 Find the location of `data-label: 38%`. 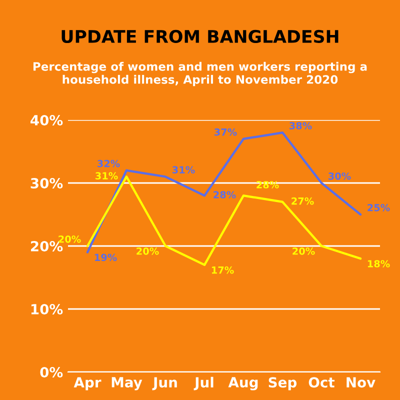

data-label: 38% is located at coordinates (301, 126).